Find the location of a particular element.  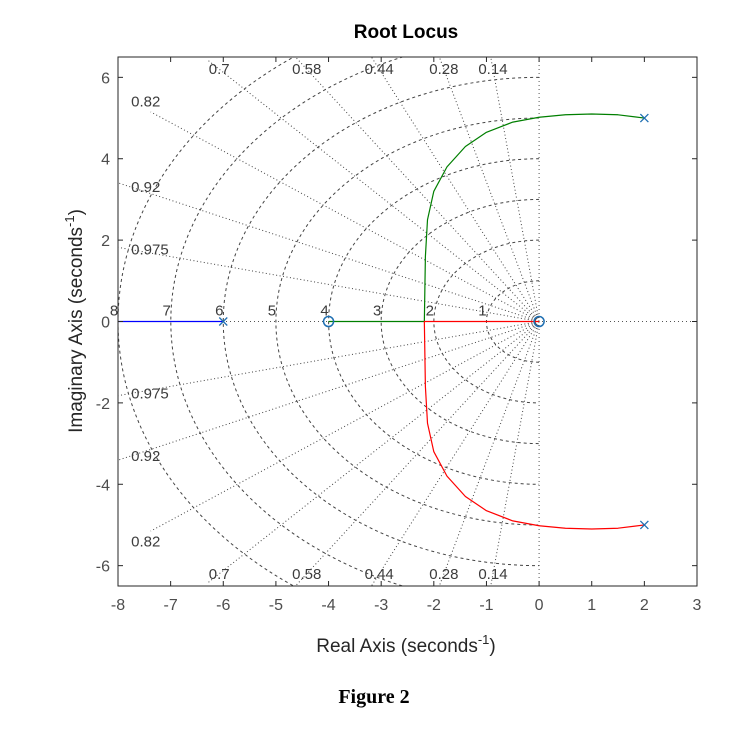

wn-label: 2 is located at coordinates (430, 311).